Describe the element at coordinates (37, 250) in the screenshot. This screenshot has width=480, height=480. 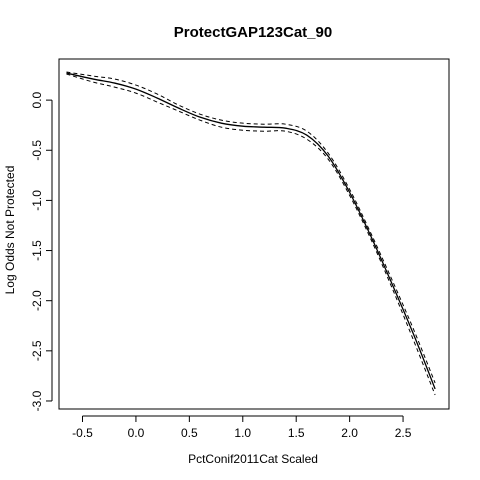
I see `y-tick-label: -1.5` at that location.